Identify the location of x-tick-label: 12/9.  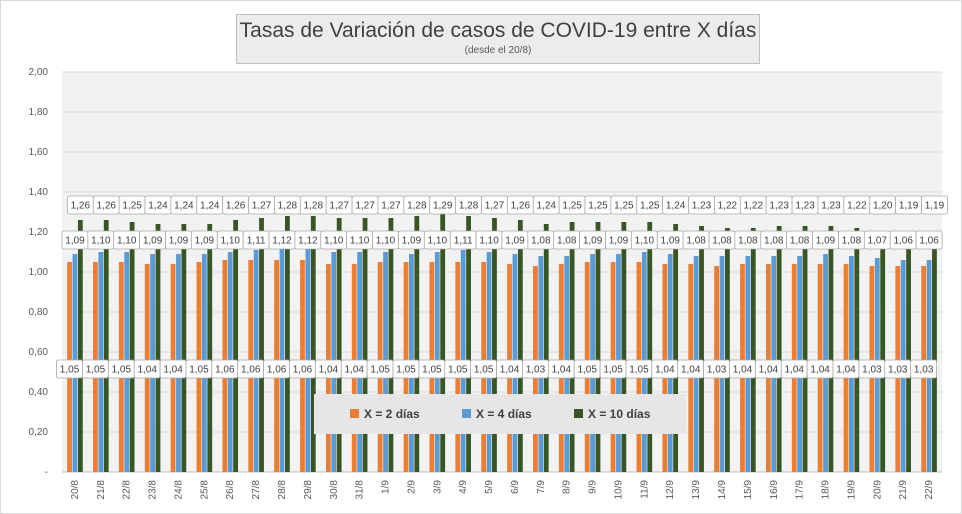
(670, 490).